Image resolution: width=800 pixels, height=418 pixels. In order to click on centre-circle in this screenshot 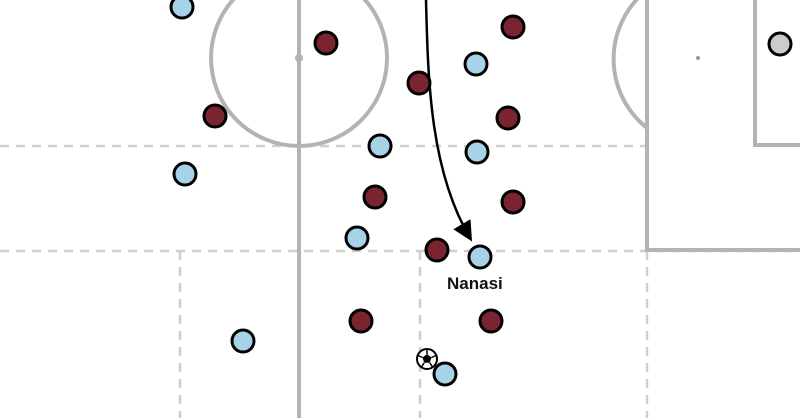, I will do `click(299, 74)`.